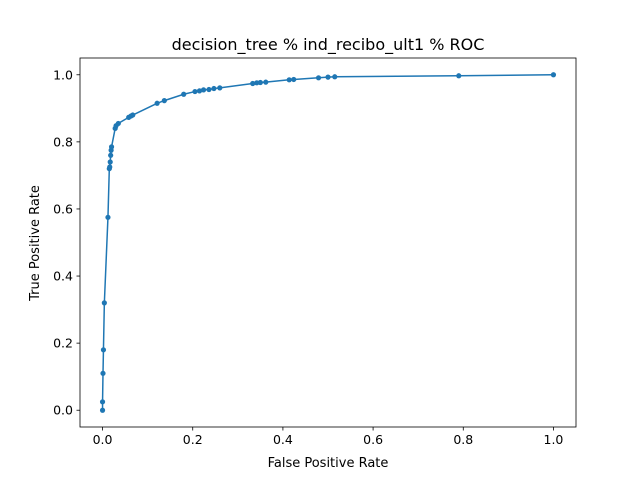 This screenshot has height=480, width=640. What do you see at coordinates (63, 208) in the screenshot?
I see `y-tick-label: 0.6` at bounding box center [63, 208].